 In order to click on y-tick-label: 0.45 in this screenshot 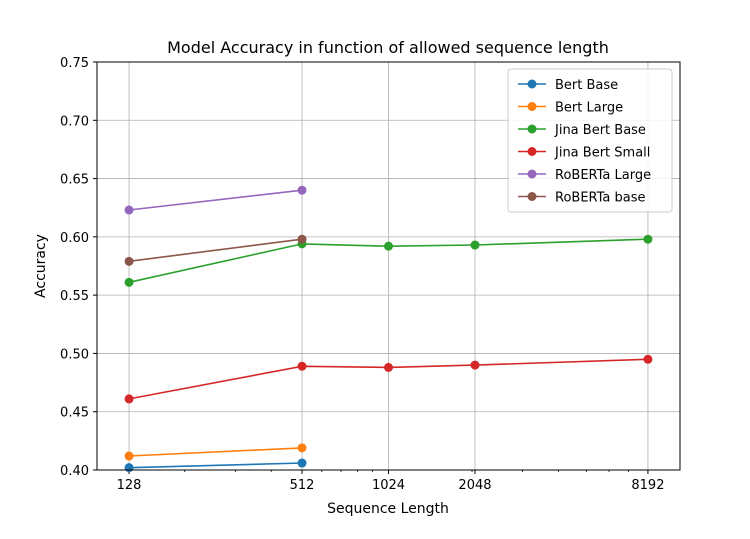, I will do `click(74, 413)`.